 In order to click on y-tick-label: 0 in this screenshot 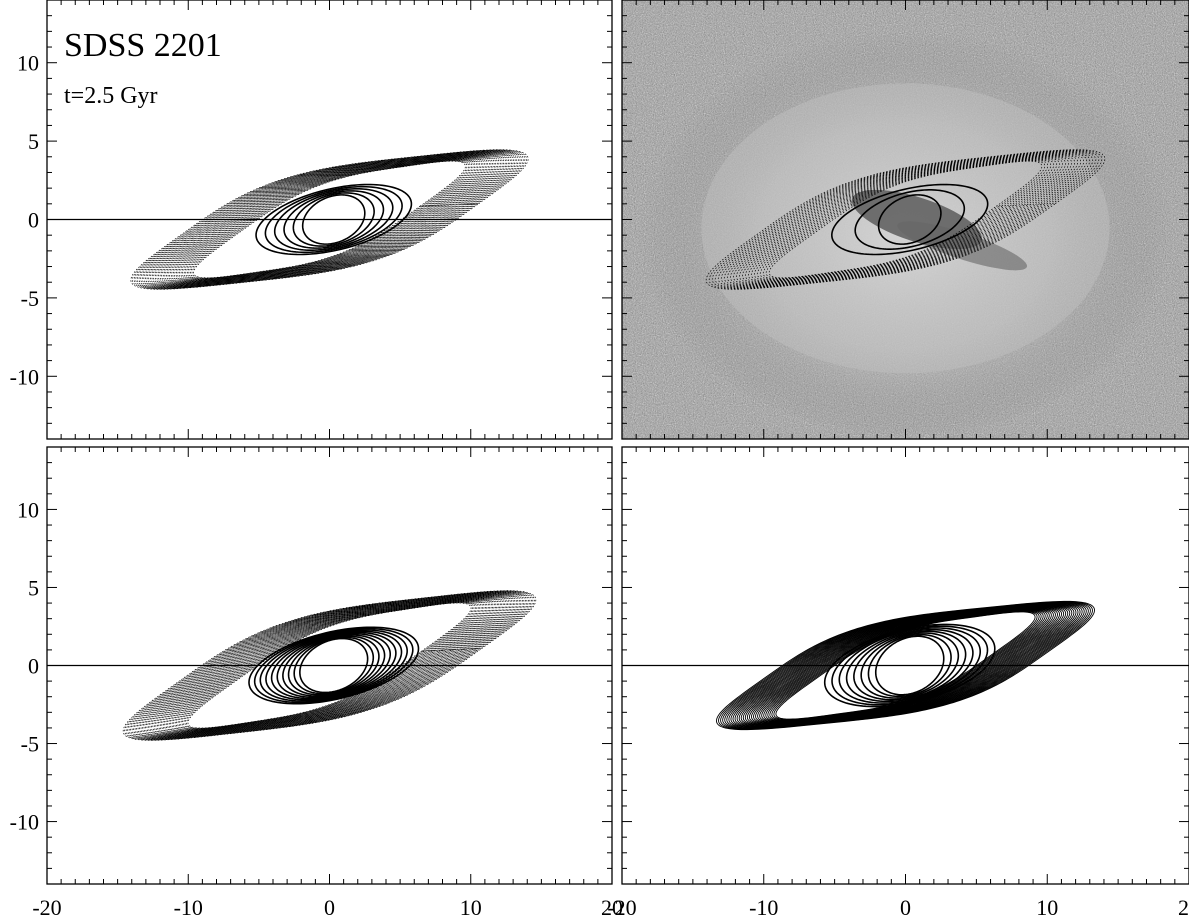, I will do `click(33, 666)`.